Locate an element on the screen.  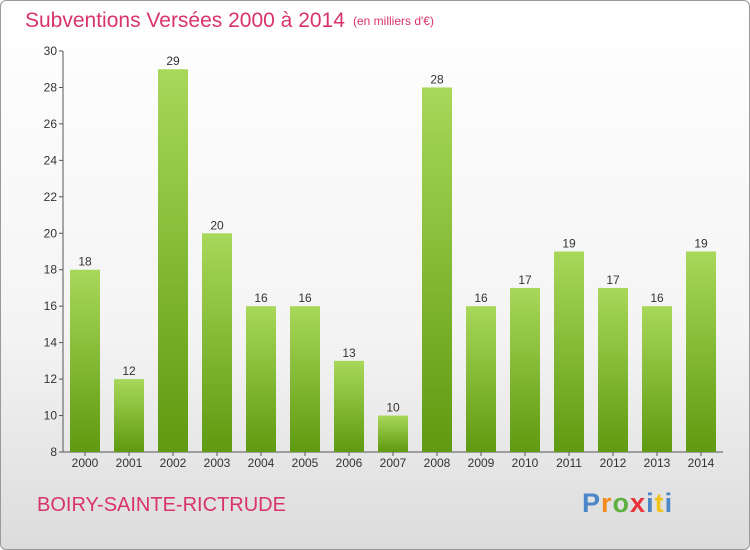
y-tick-label: 10 is located at coordinates (51, 416).